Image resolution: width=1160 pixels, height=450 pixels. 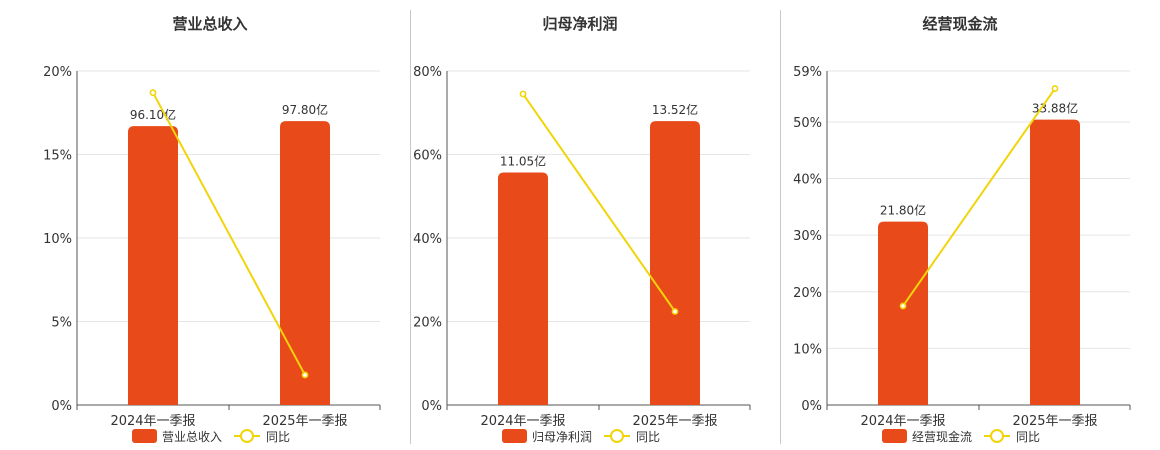 I want to click on bar-data-label: 97.80亿, so click(x=305, y=109).